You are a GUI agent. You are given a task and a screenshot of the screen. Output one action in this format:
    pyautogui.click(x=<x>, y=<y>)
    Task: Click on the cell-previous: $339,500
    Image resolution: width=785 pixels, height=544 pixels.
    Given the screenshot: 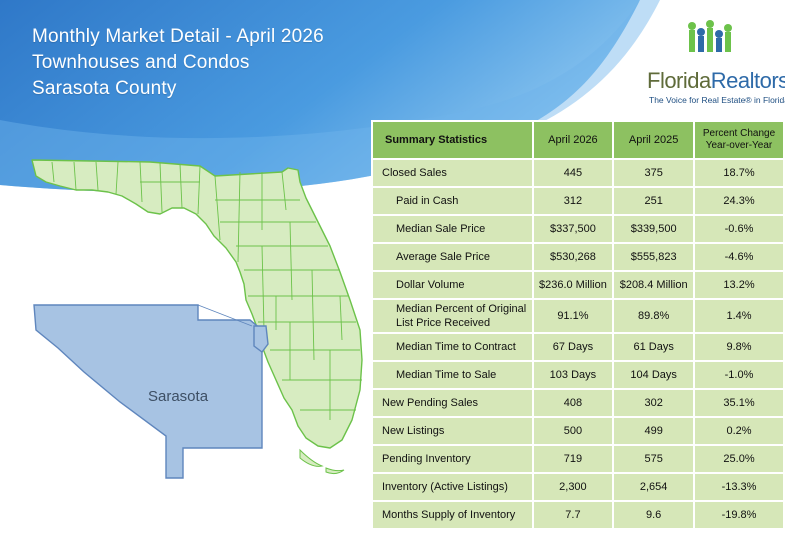 What is the action you would take?
    pyautogui.click(x=654, y=229)
    